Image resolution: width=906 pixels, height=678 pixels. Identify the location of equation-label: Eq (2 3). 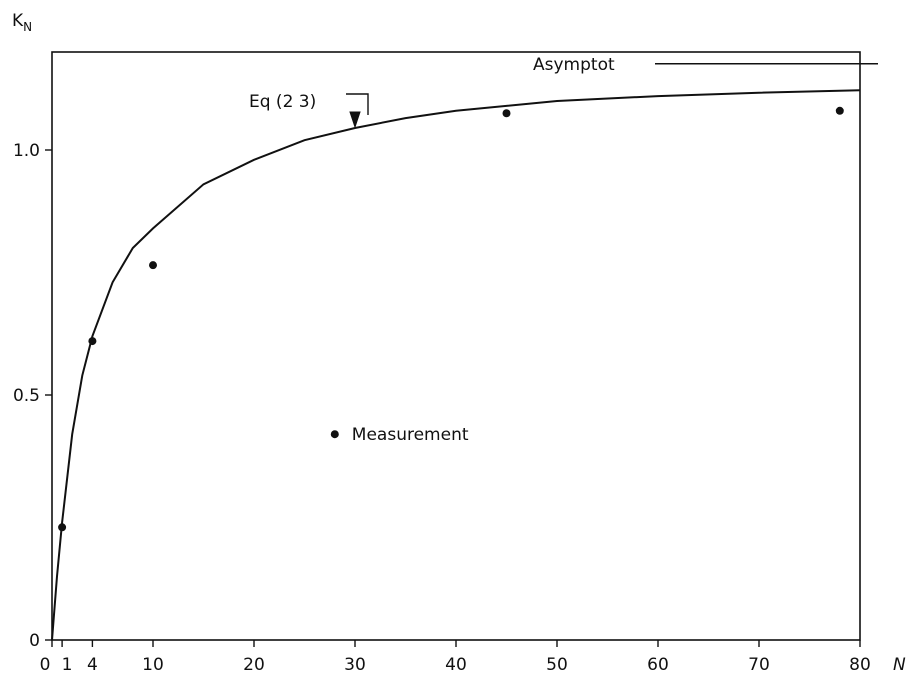
(282, 102).